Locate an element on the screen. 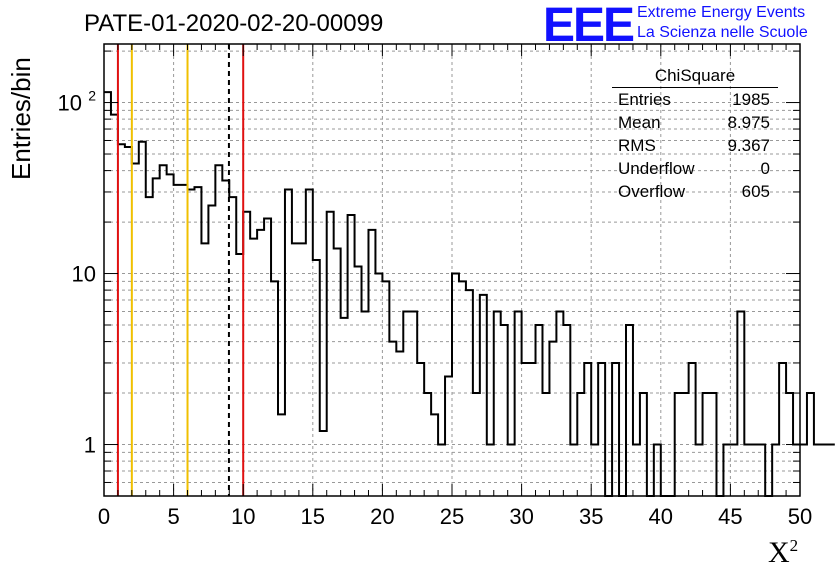 This screenshot has height=572, width=836. stats-row-underflow: Underflow 0 is located at coordinates (695, 168).